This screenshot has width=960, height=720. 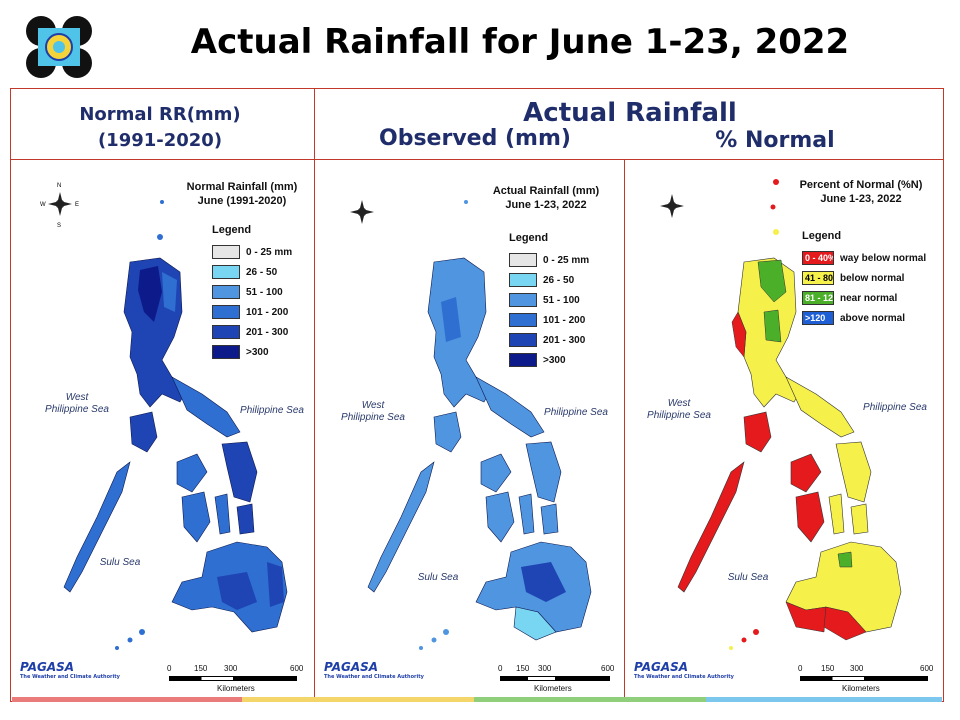 I want to click on map-title-actual: Actual Rainfall (mm) June 1-23, 2022, so click(x=546, y=198).